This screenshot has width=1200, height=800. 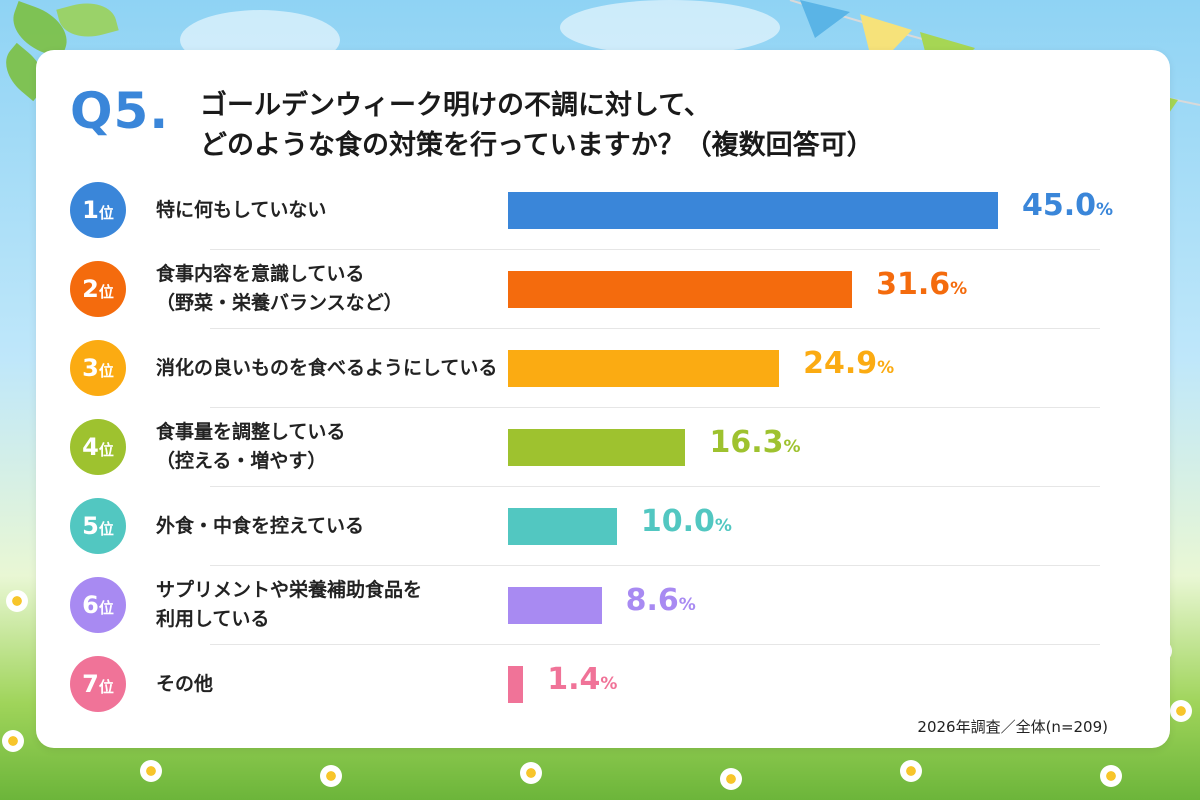 I want to click on ranking-row: 7位 その他 1.4%, so click(x=605, y=684).